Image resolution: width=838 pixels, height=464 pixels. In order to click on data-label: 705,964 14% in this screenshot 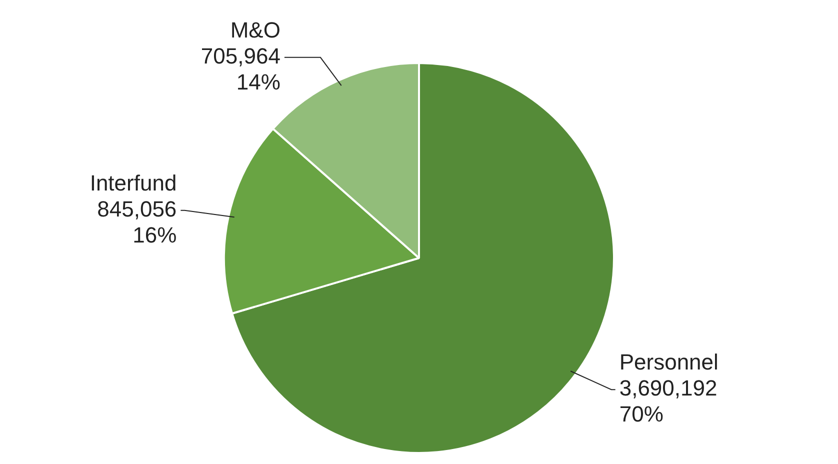, I will do `click(240, 68)`.